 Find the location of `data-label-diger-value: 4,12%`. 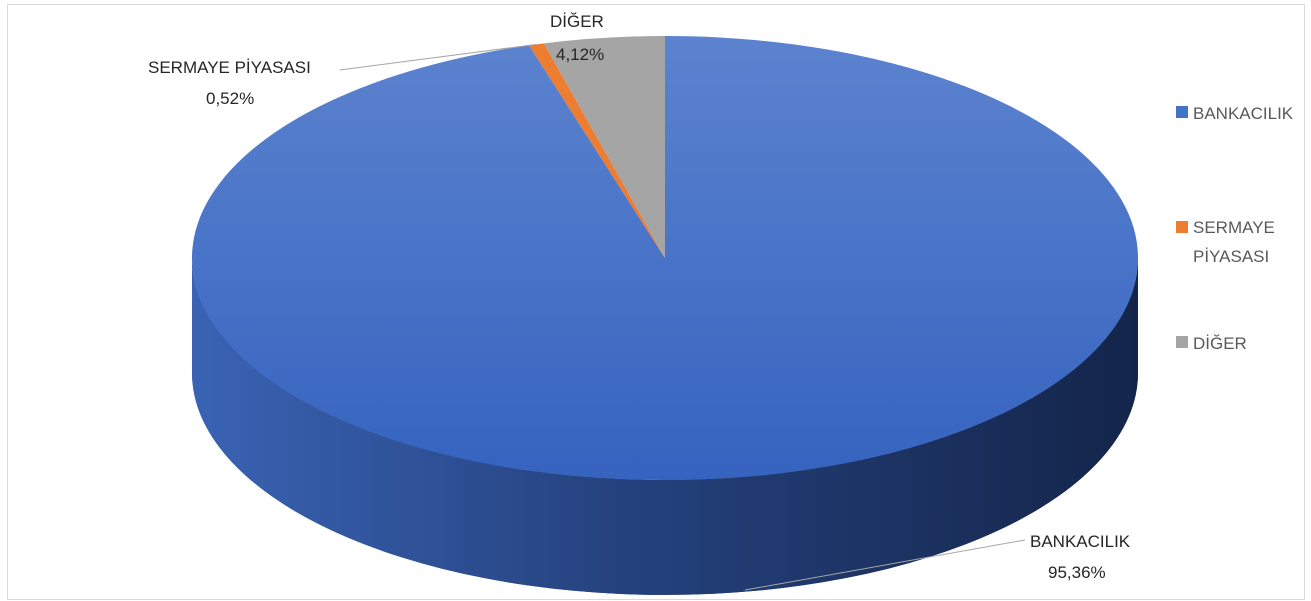

data-label-diger-value: 4,12% is located at coordinates (580, 54).